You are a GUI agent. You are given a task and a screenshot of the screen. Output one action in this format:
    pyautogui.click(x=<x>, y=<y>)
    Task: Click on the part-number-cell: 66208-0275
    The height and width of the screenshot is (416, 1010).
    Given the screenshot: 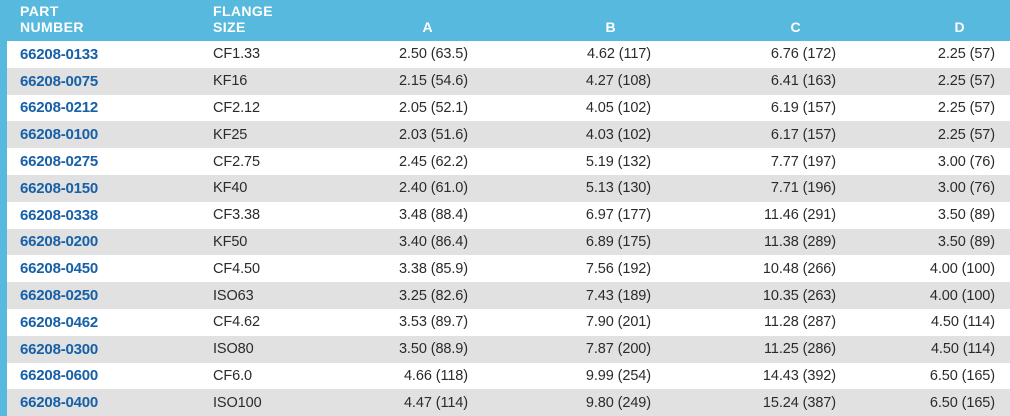 What is the action you would take?
    pyautogui.click(x=59, y=162)
    